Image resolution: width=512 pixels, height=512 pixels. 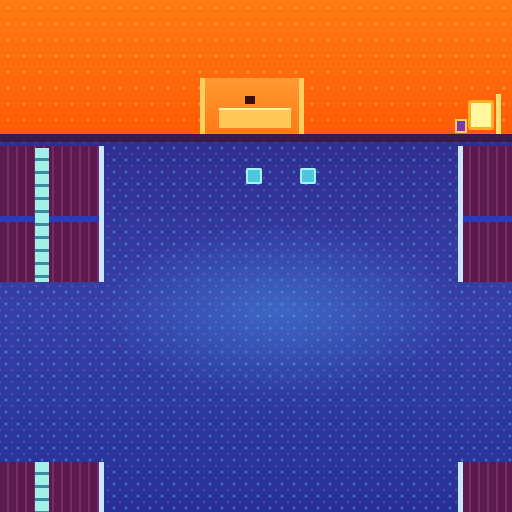 What do you see at coordinates (42, 487) in the screenshot?
I see `ladder-bottom` at bounding box center [42, 487].